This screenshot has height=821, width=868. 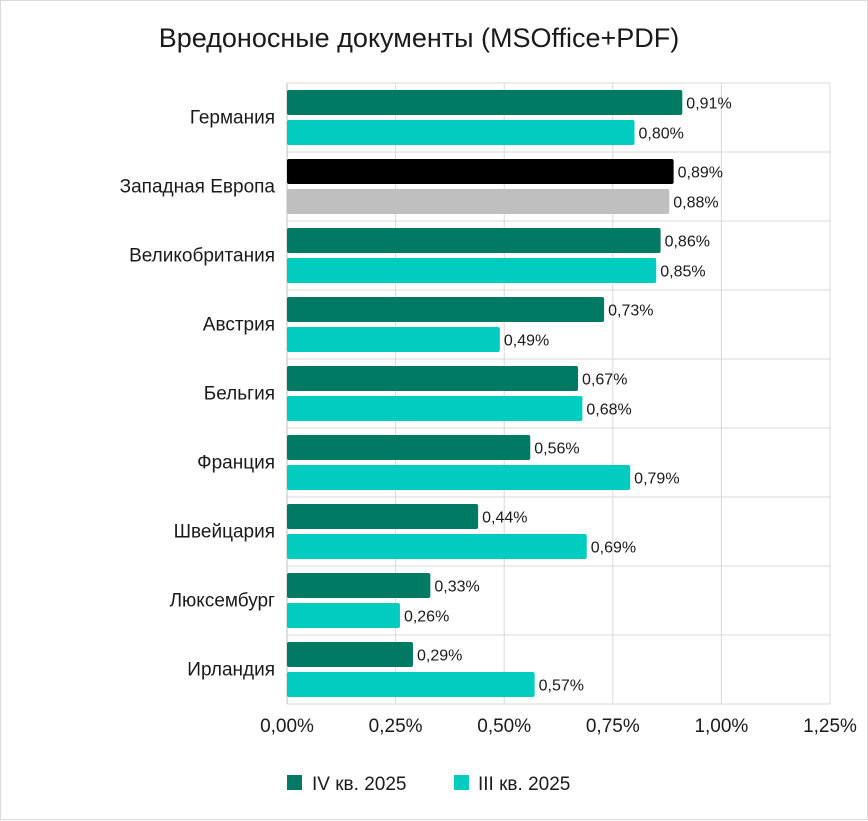 I want to click on legend-swatch-iii, so click(x=461, y=782).